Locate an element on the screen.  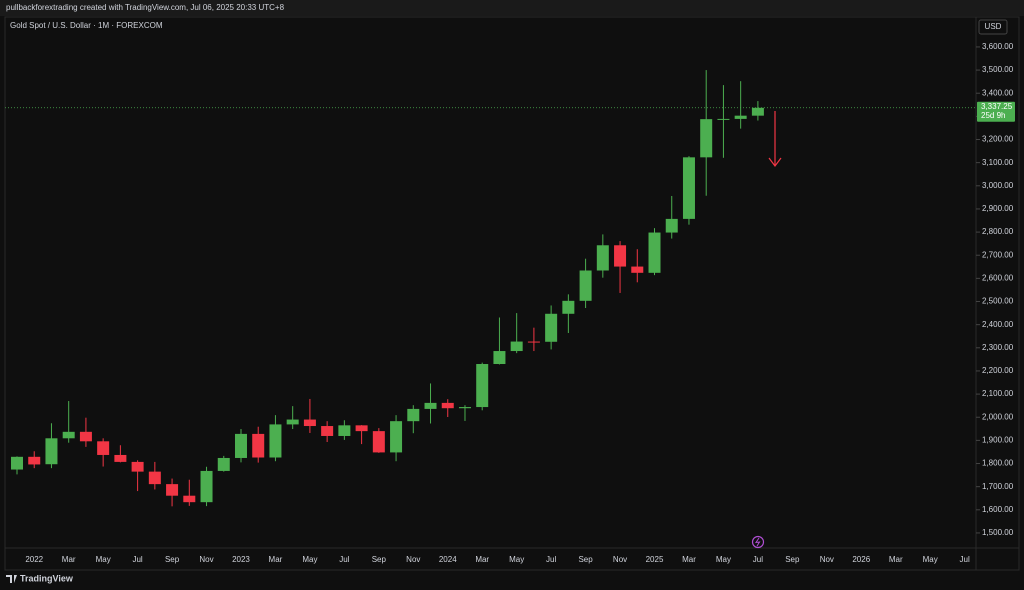
y-tick-label: 3,000.00 is located at coordinates (998, 185).